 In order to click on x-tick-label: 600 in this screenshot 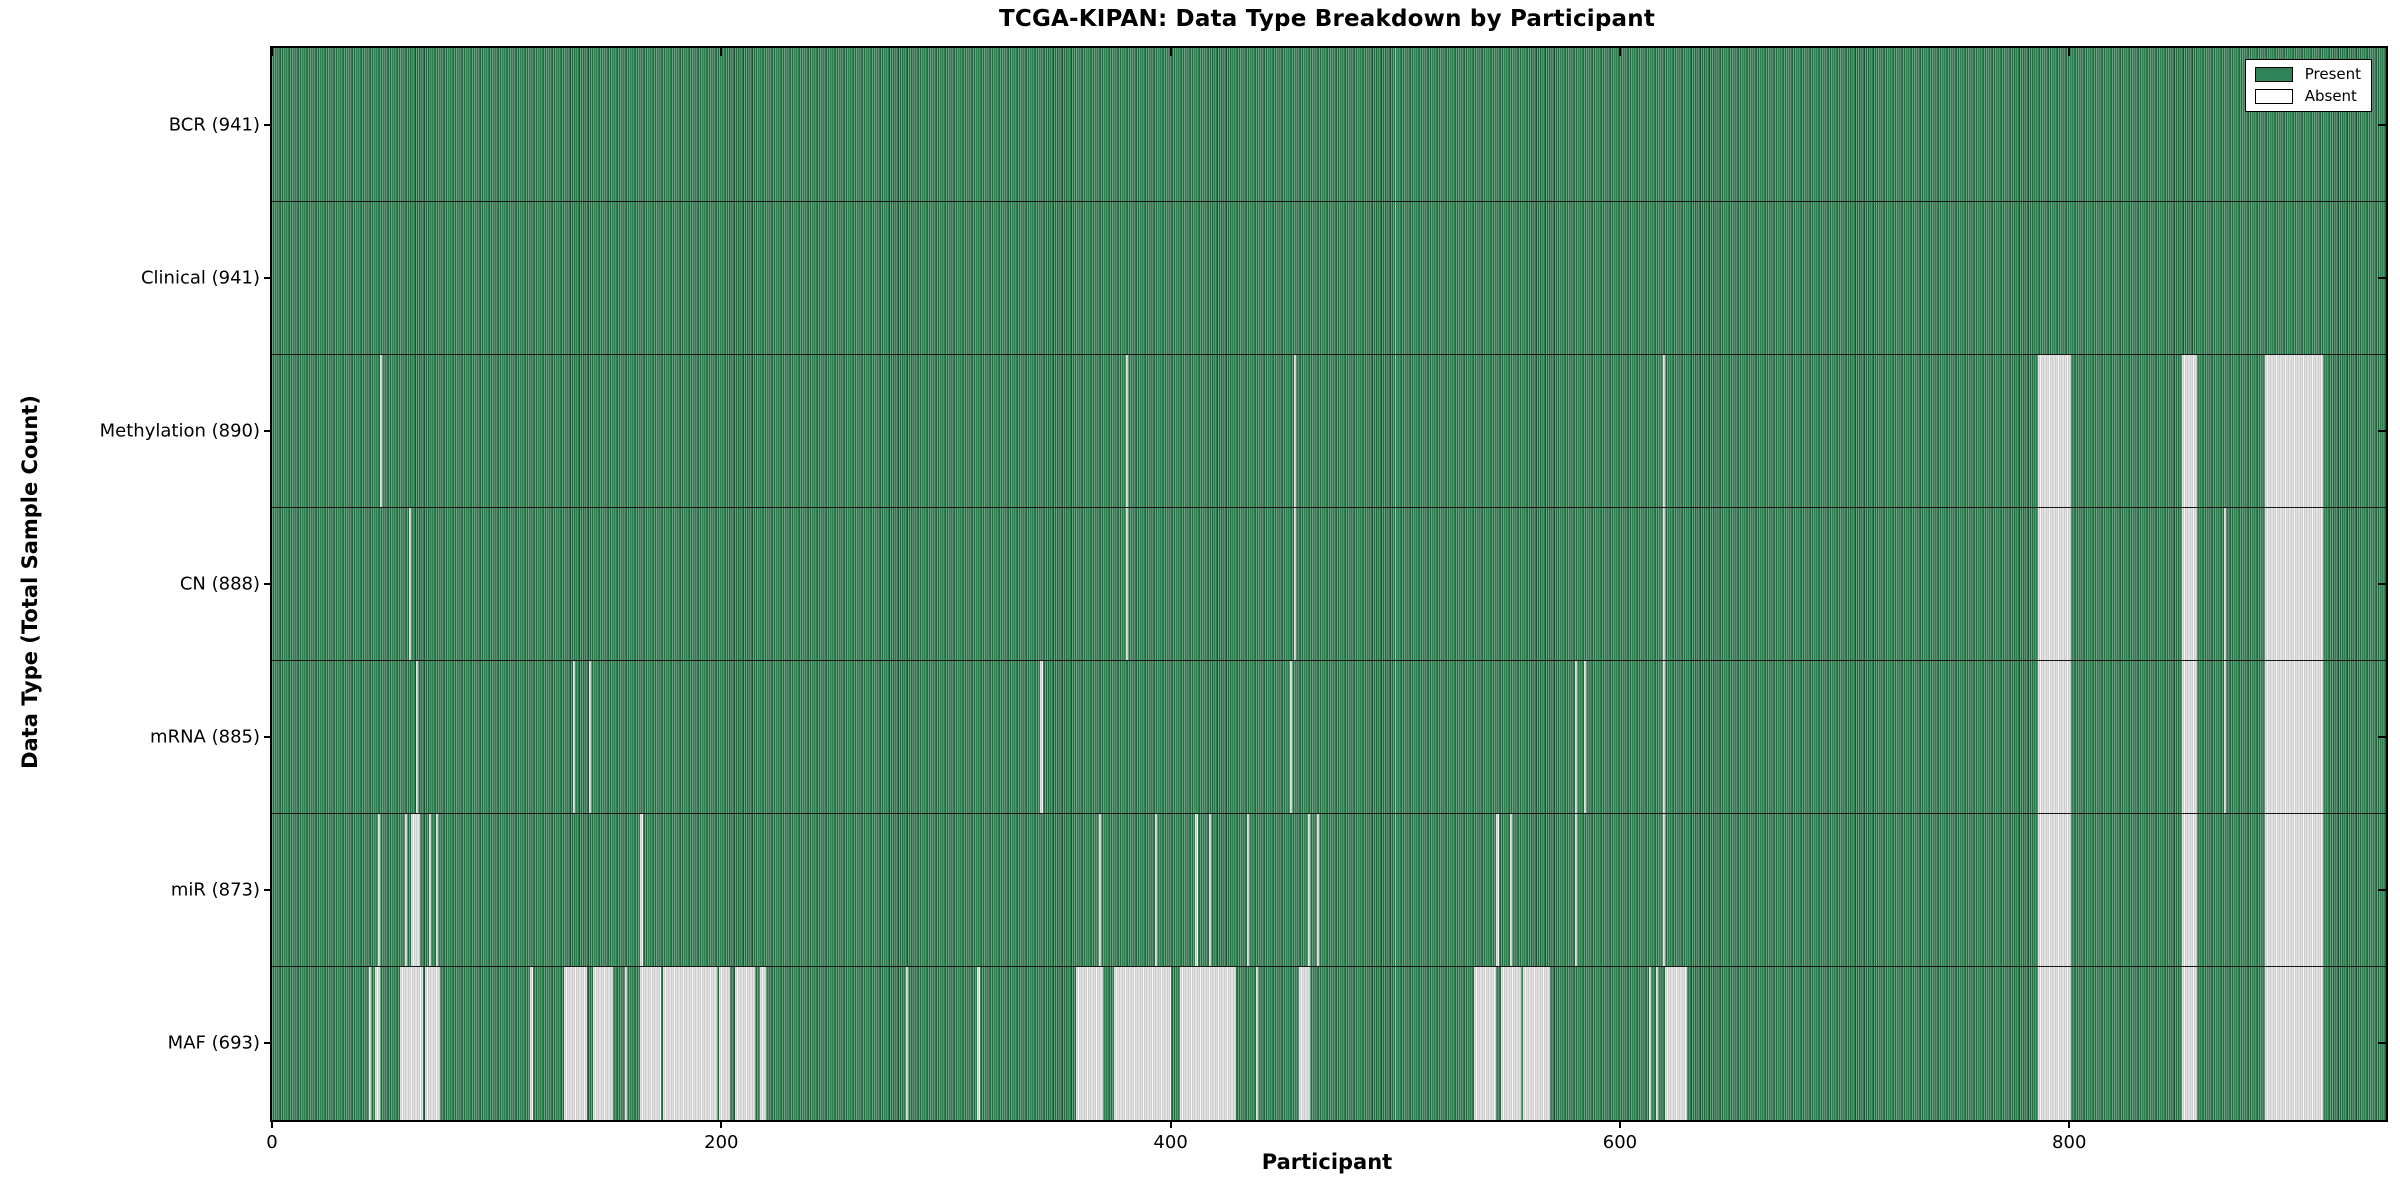, I will do `click(1620, 1142)`.